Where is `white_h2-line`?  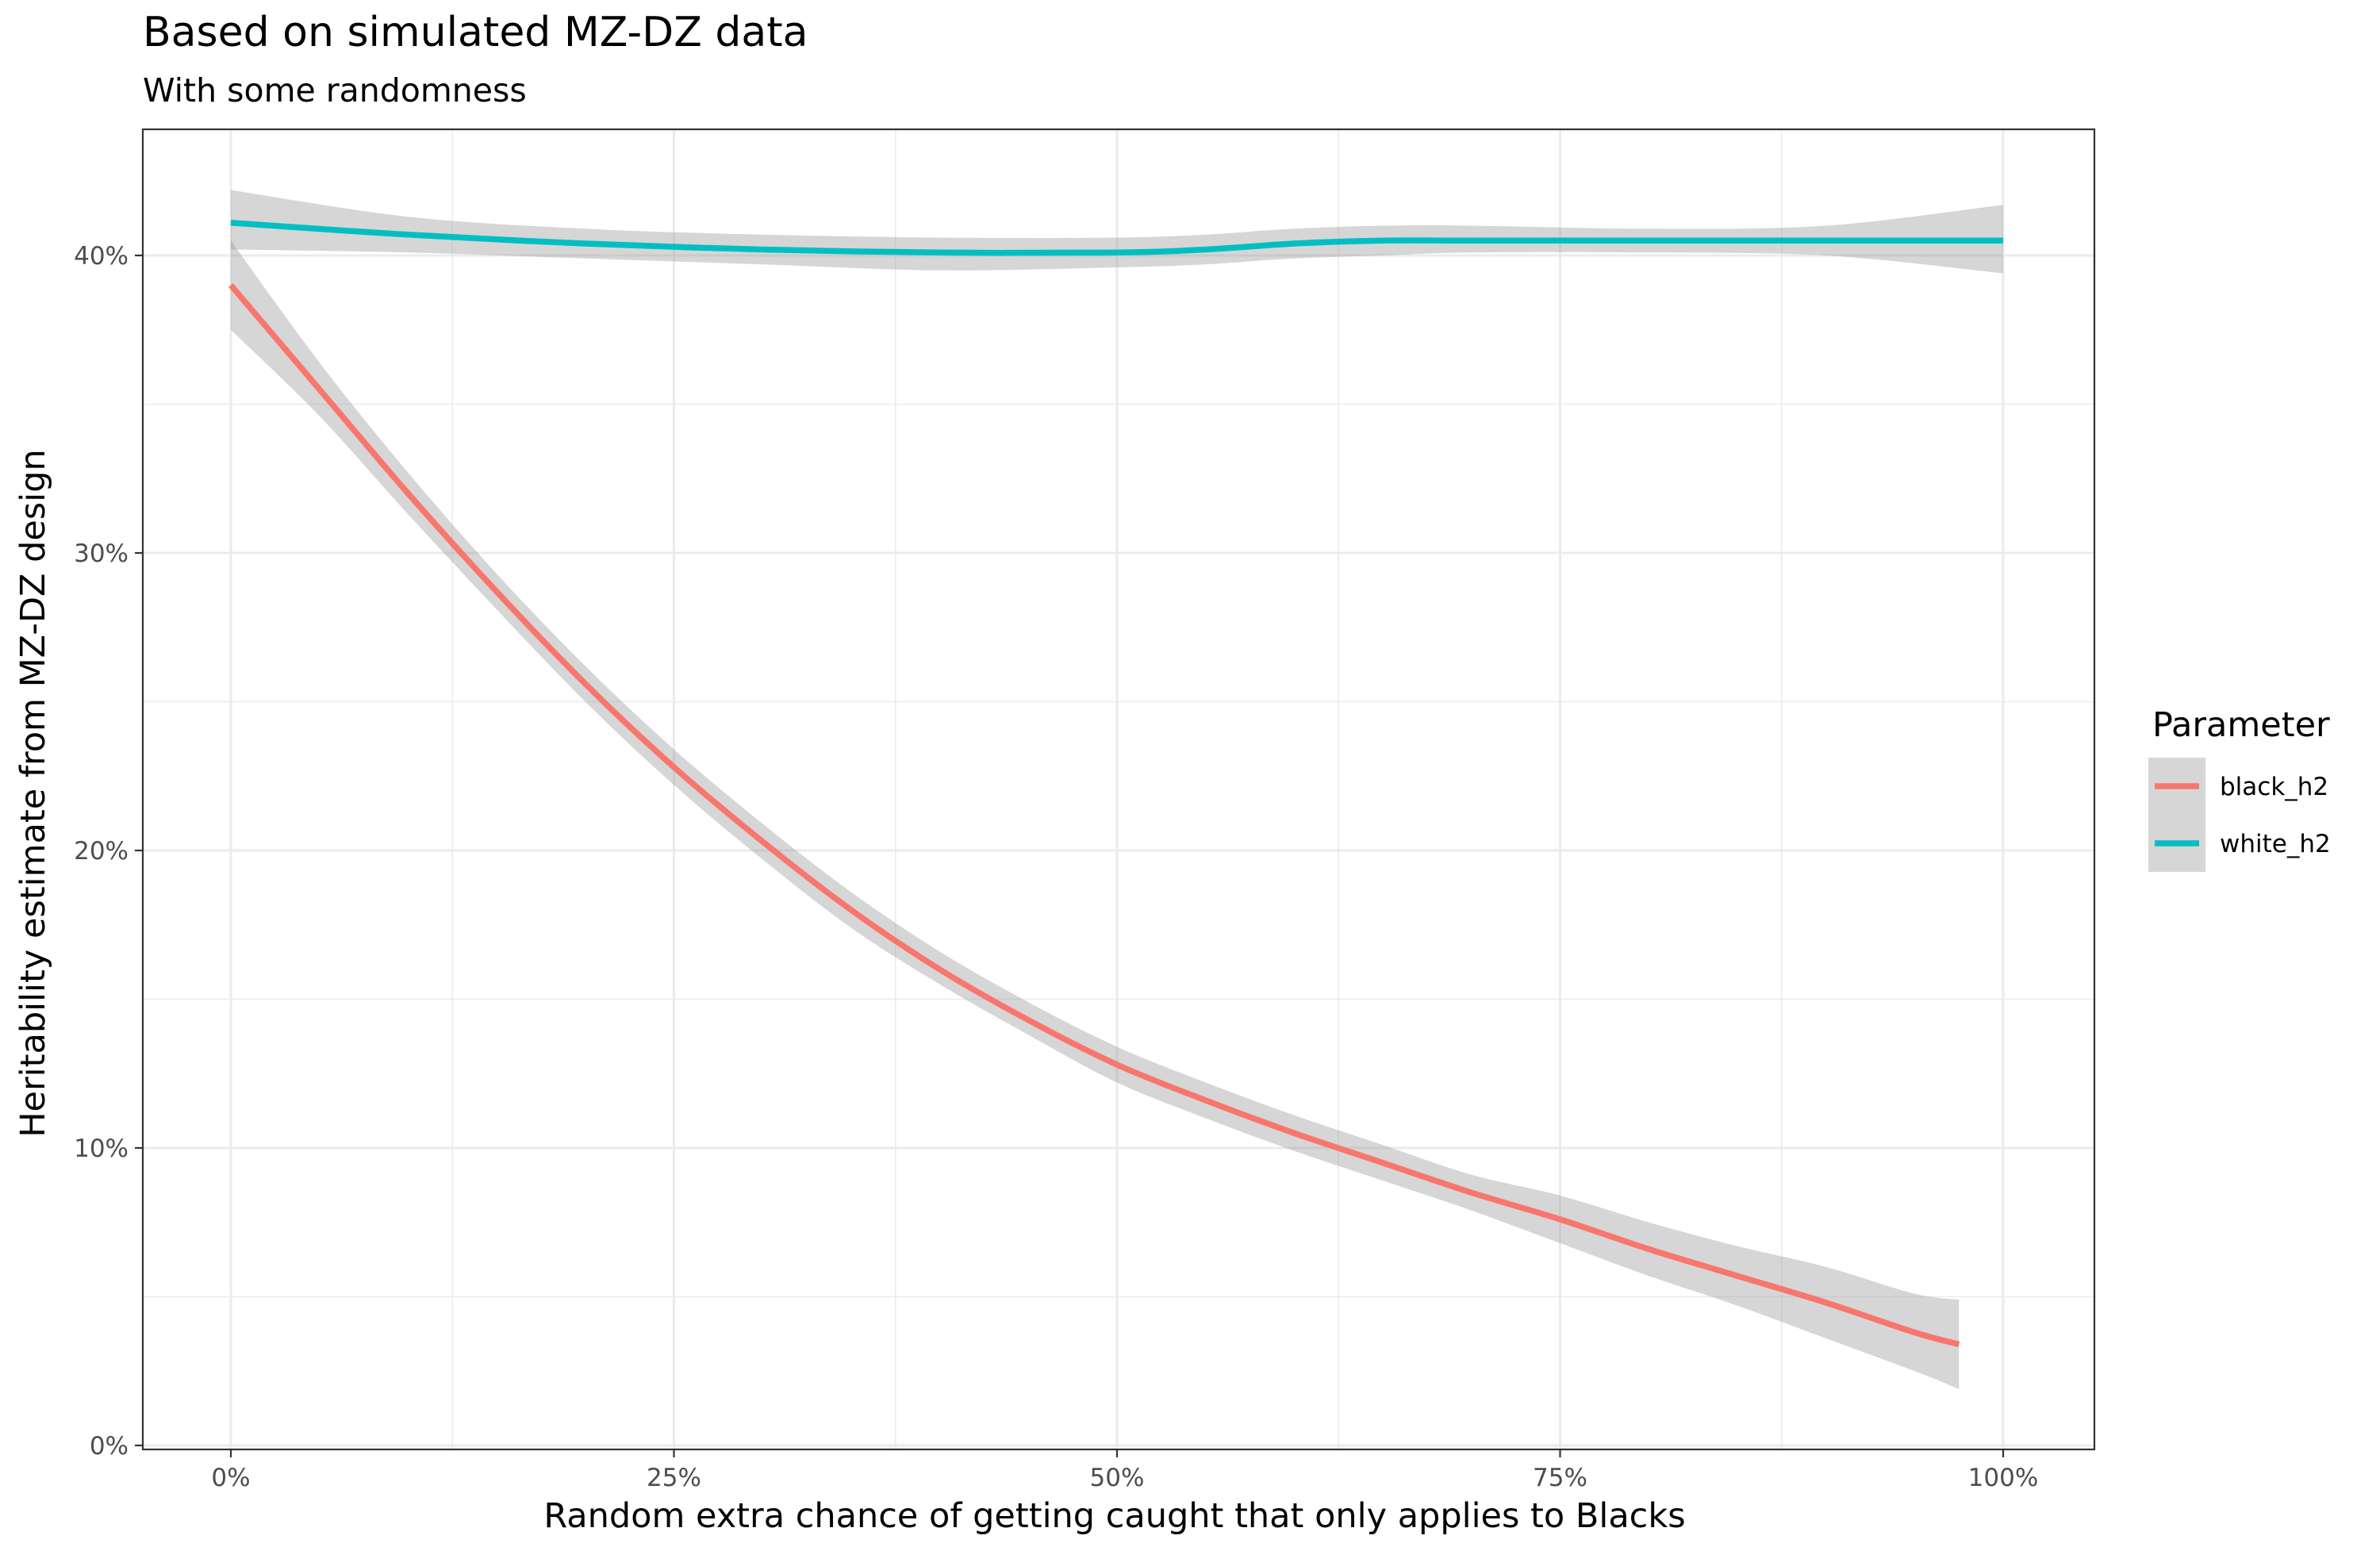 white_h2-line is located at coordinates (1116, 238).